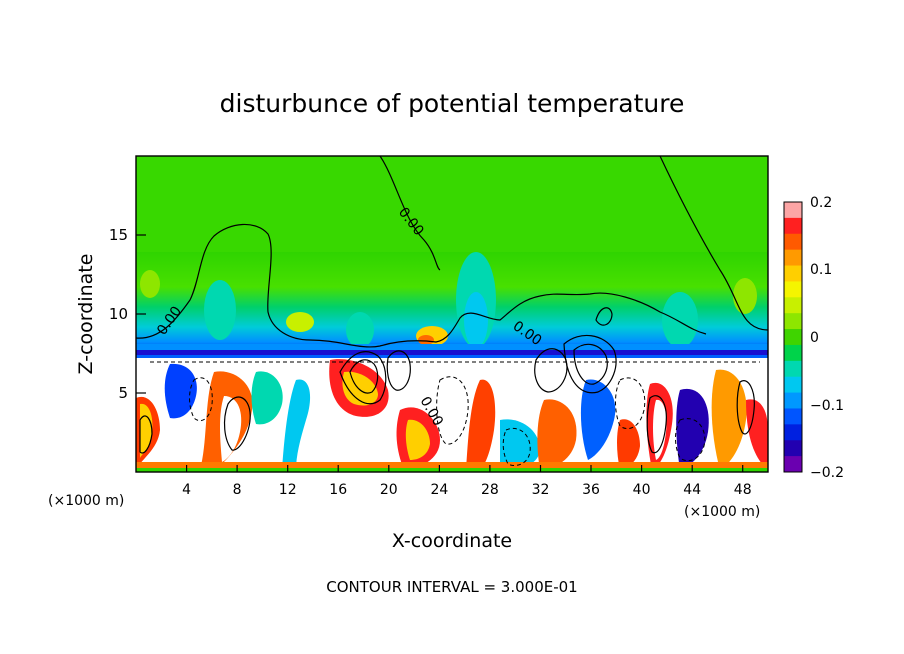 The height and width of the screenshot is (654, 904). I want to click on x-axis-title: X-coordinate, so click(452, 541).